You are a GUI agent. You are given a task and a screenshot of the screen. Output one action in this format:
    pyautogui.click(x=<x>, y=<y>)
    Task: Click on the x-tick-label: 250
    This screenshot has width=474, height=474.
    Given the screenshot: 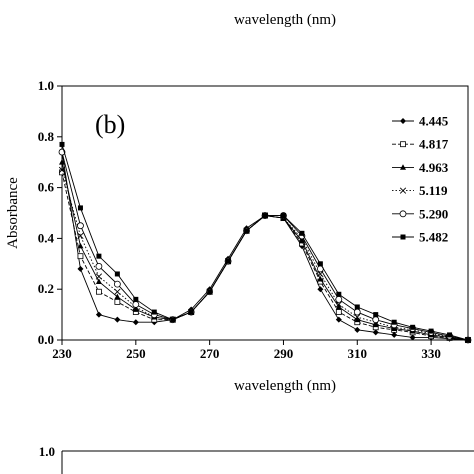 What is the action you would take?
    pyautogui.click(x=136, y=353)
    